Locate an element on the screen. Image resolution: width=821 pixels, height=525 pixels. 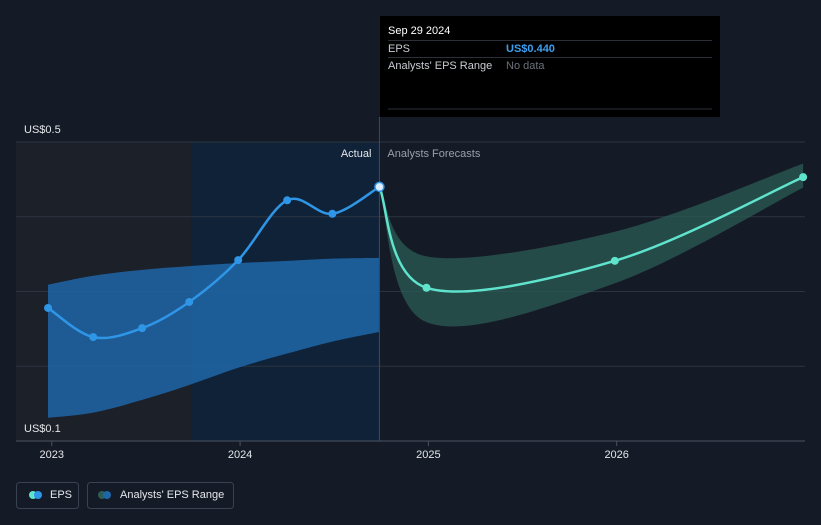
x-tick-label: 2025 is located at coordinates (428, 455).